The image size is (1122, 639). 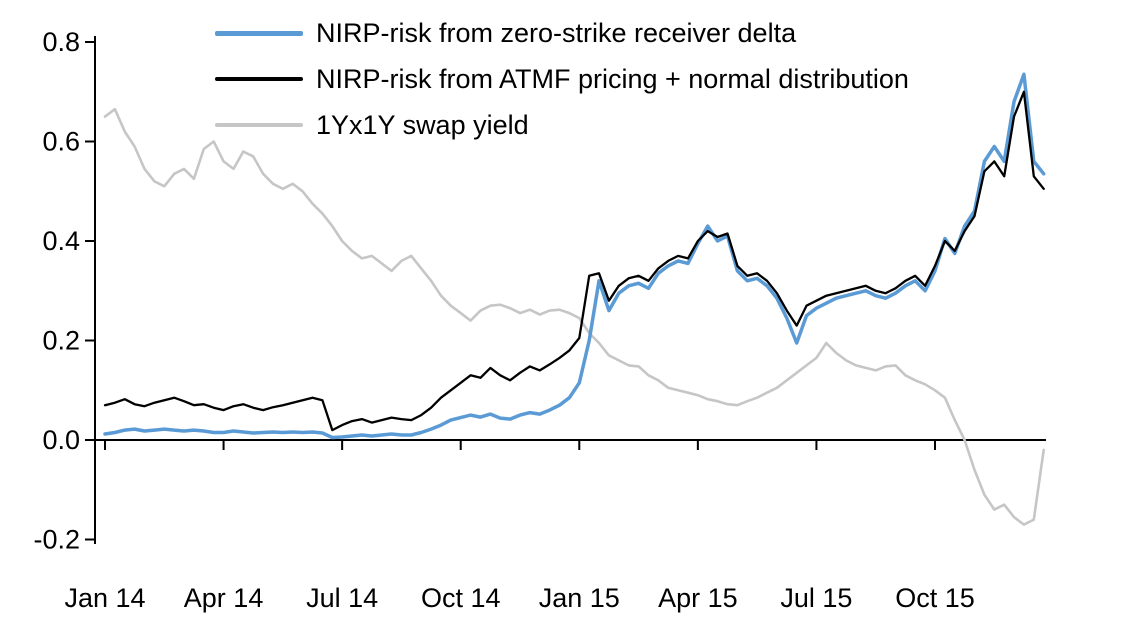 I want to click on x-tick-label: Jan 15, so click(x=579, y=598).